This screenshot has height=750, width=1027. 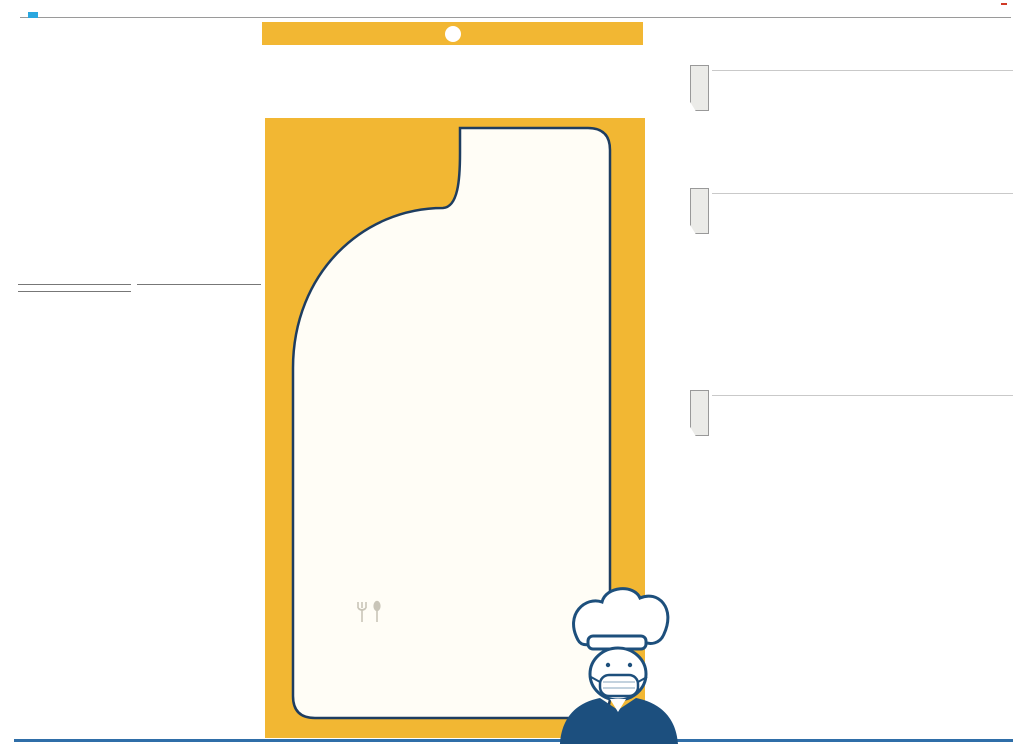 I want to click on intro-paragraphs, so click(x=139, y=190).